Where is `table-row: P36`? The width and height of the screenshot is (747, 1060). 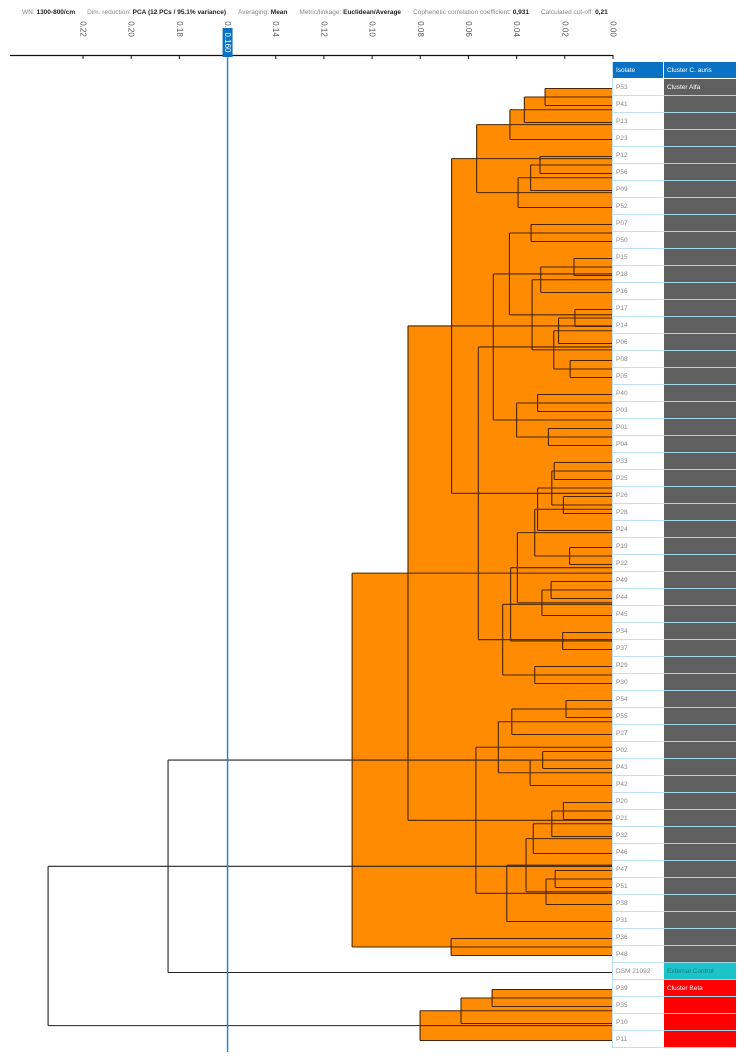
table-row: P36 is located at coordinates (674, 937).